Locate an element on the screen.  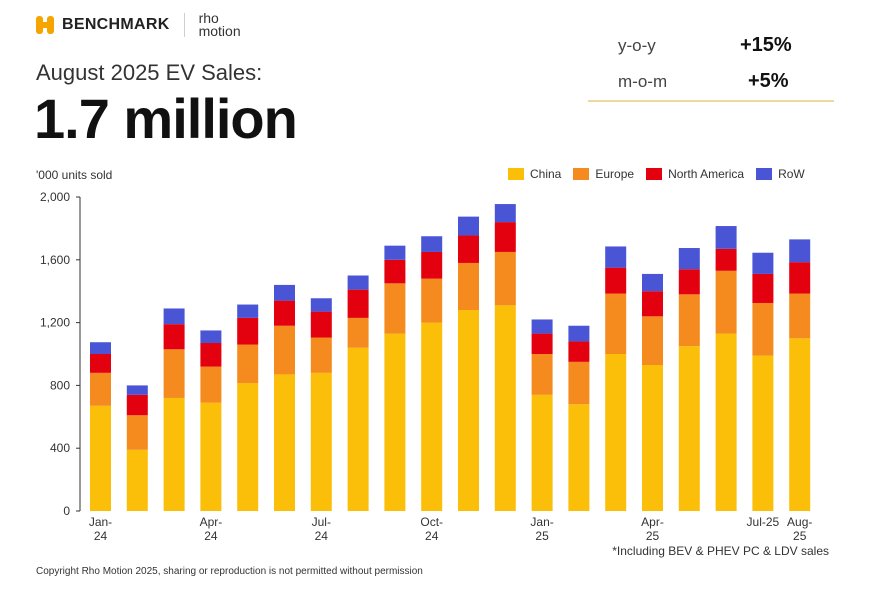
benchmark-logo-icon is located at coordinates (47, 25).